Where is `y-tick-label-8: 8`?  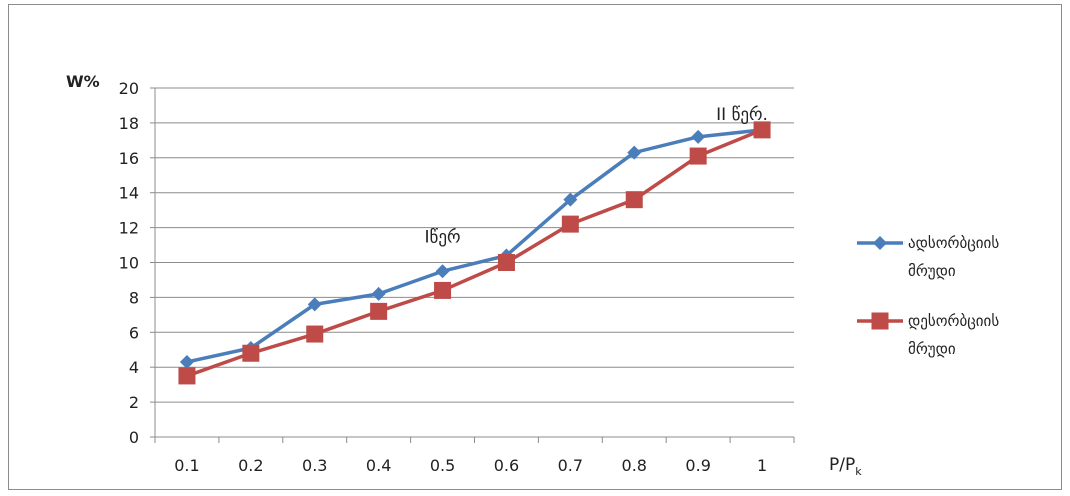
y-tick-label-8: 8 is located at coordinates (134, 297).